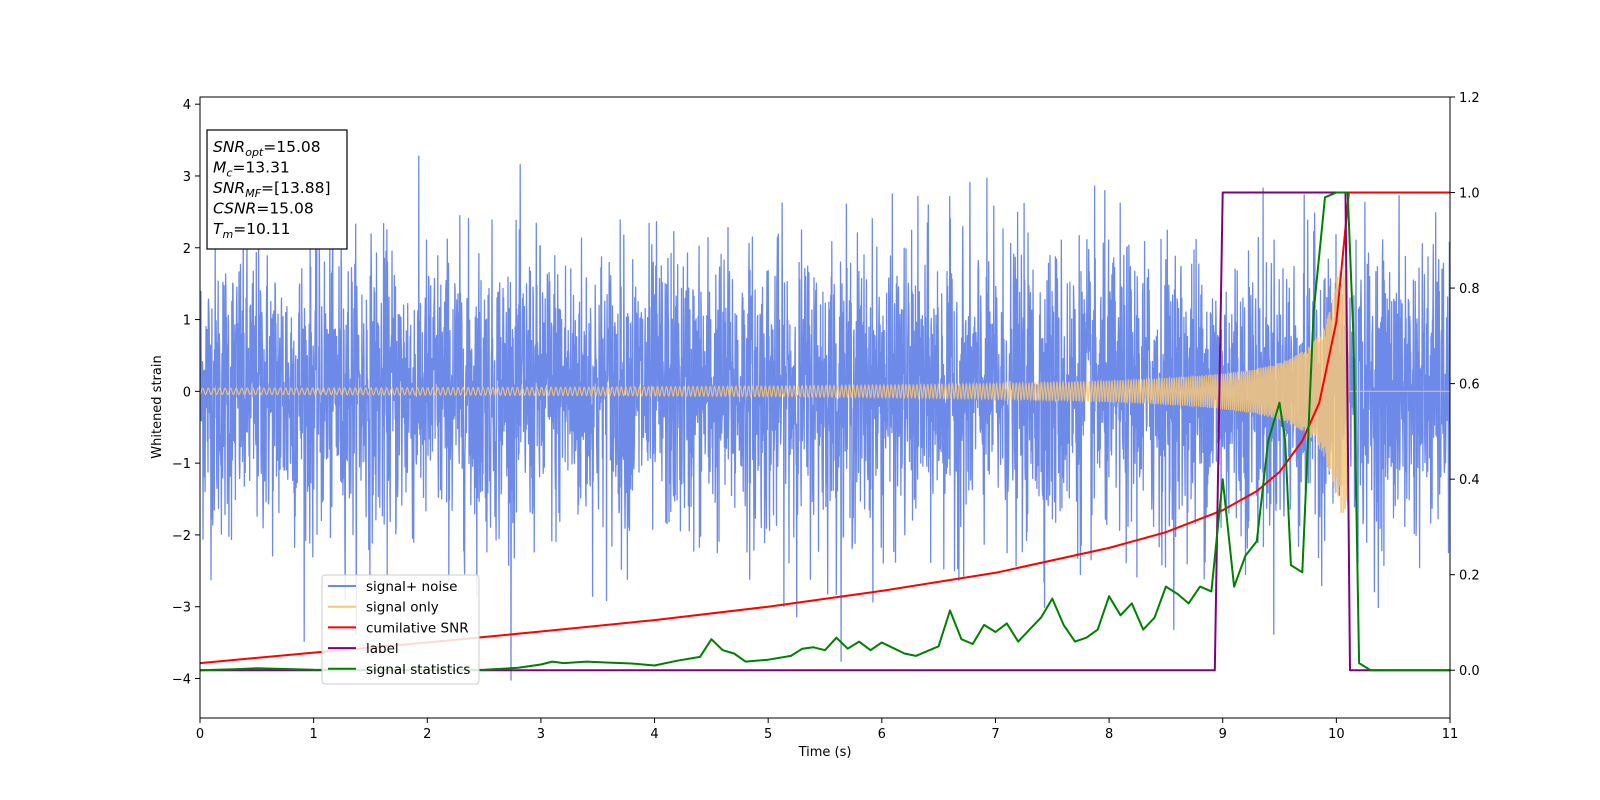 The width and height of the screenshot is (1600, 800). What do you see at coordinates (882, 734) in the screenshot?
I see `x-tick-label: 6` at bounding box center [882, 734].